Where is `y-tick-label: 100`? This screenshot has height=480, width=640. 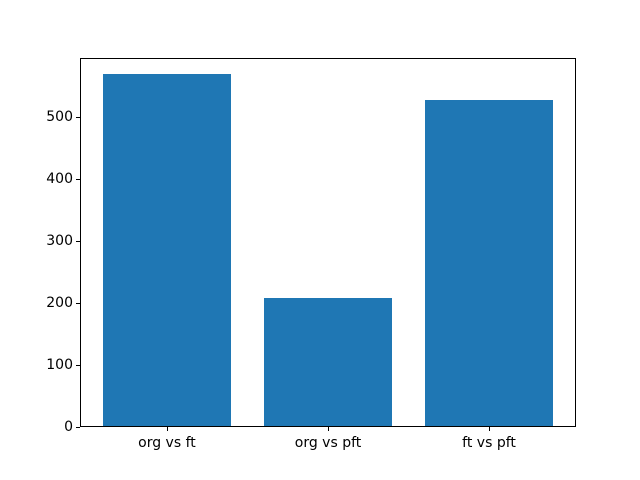
y-tick-label: 100 is located at coordinates (59, 365).